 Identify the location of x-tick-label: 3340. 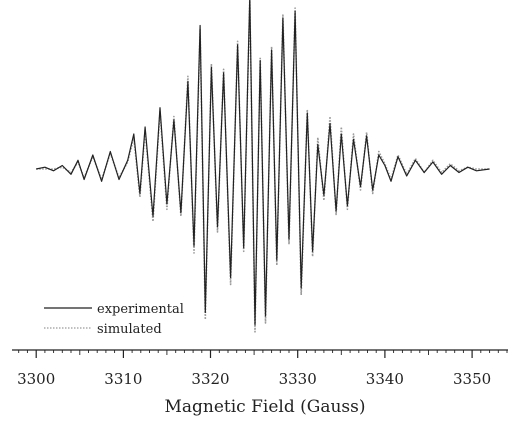
(385, 379).